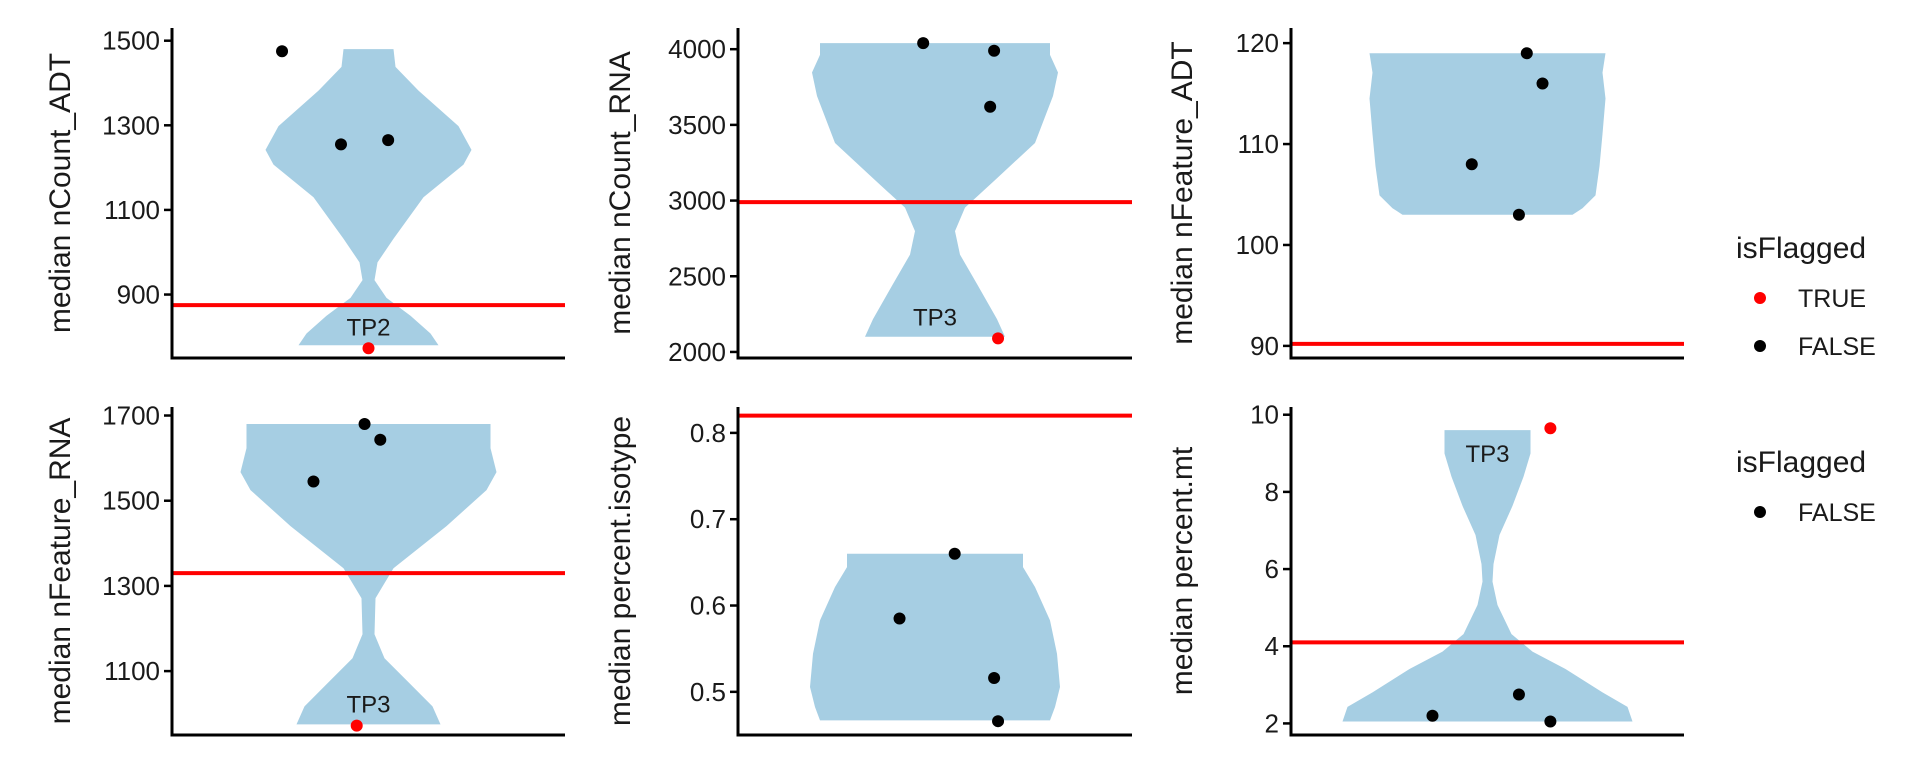 This screenshot has height=768, width=1920. What do you see at coordinates (1182, 570) in the screenshot?
I see `y-axis-title: median percent.mt` at bounding box center [1182, 570].